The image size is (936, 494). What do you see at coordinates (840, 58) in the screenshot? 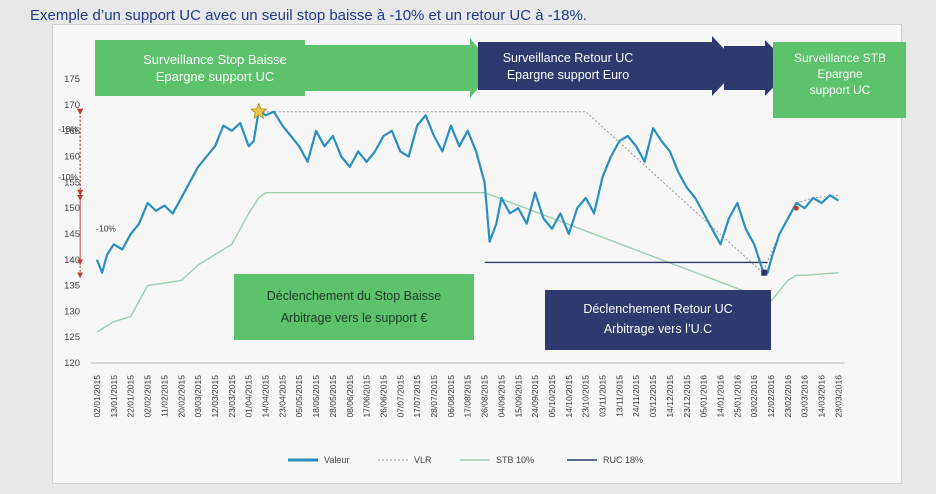
I see `phase-label-stb: Surveillance STB` at bounding box center [840, 58].